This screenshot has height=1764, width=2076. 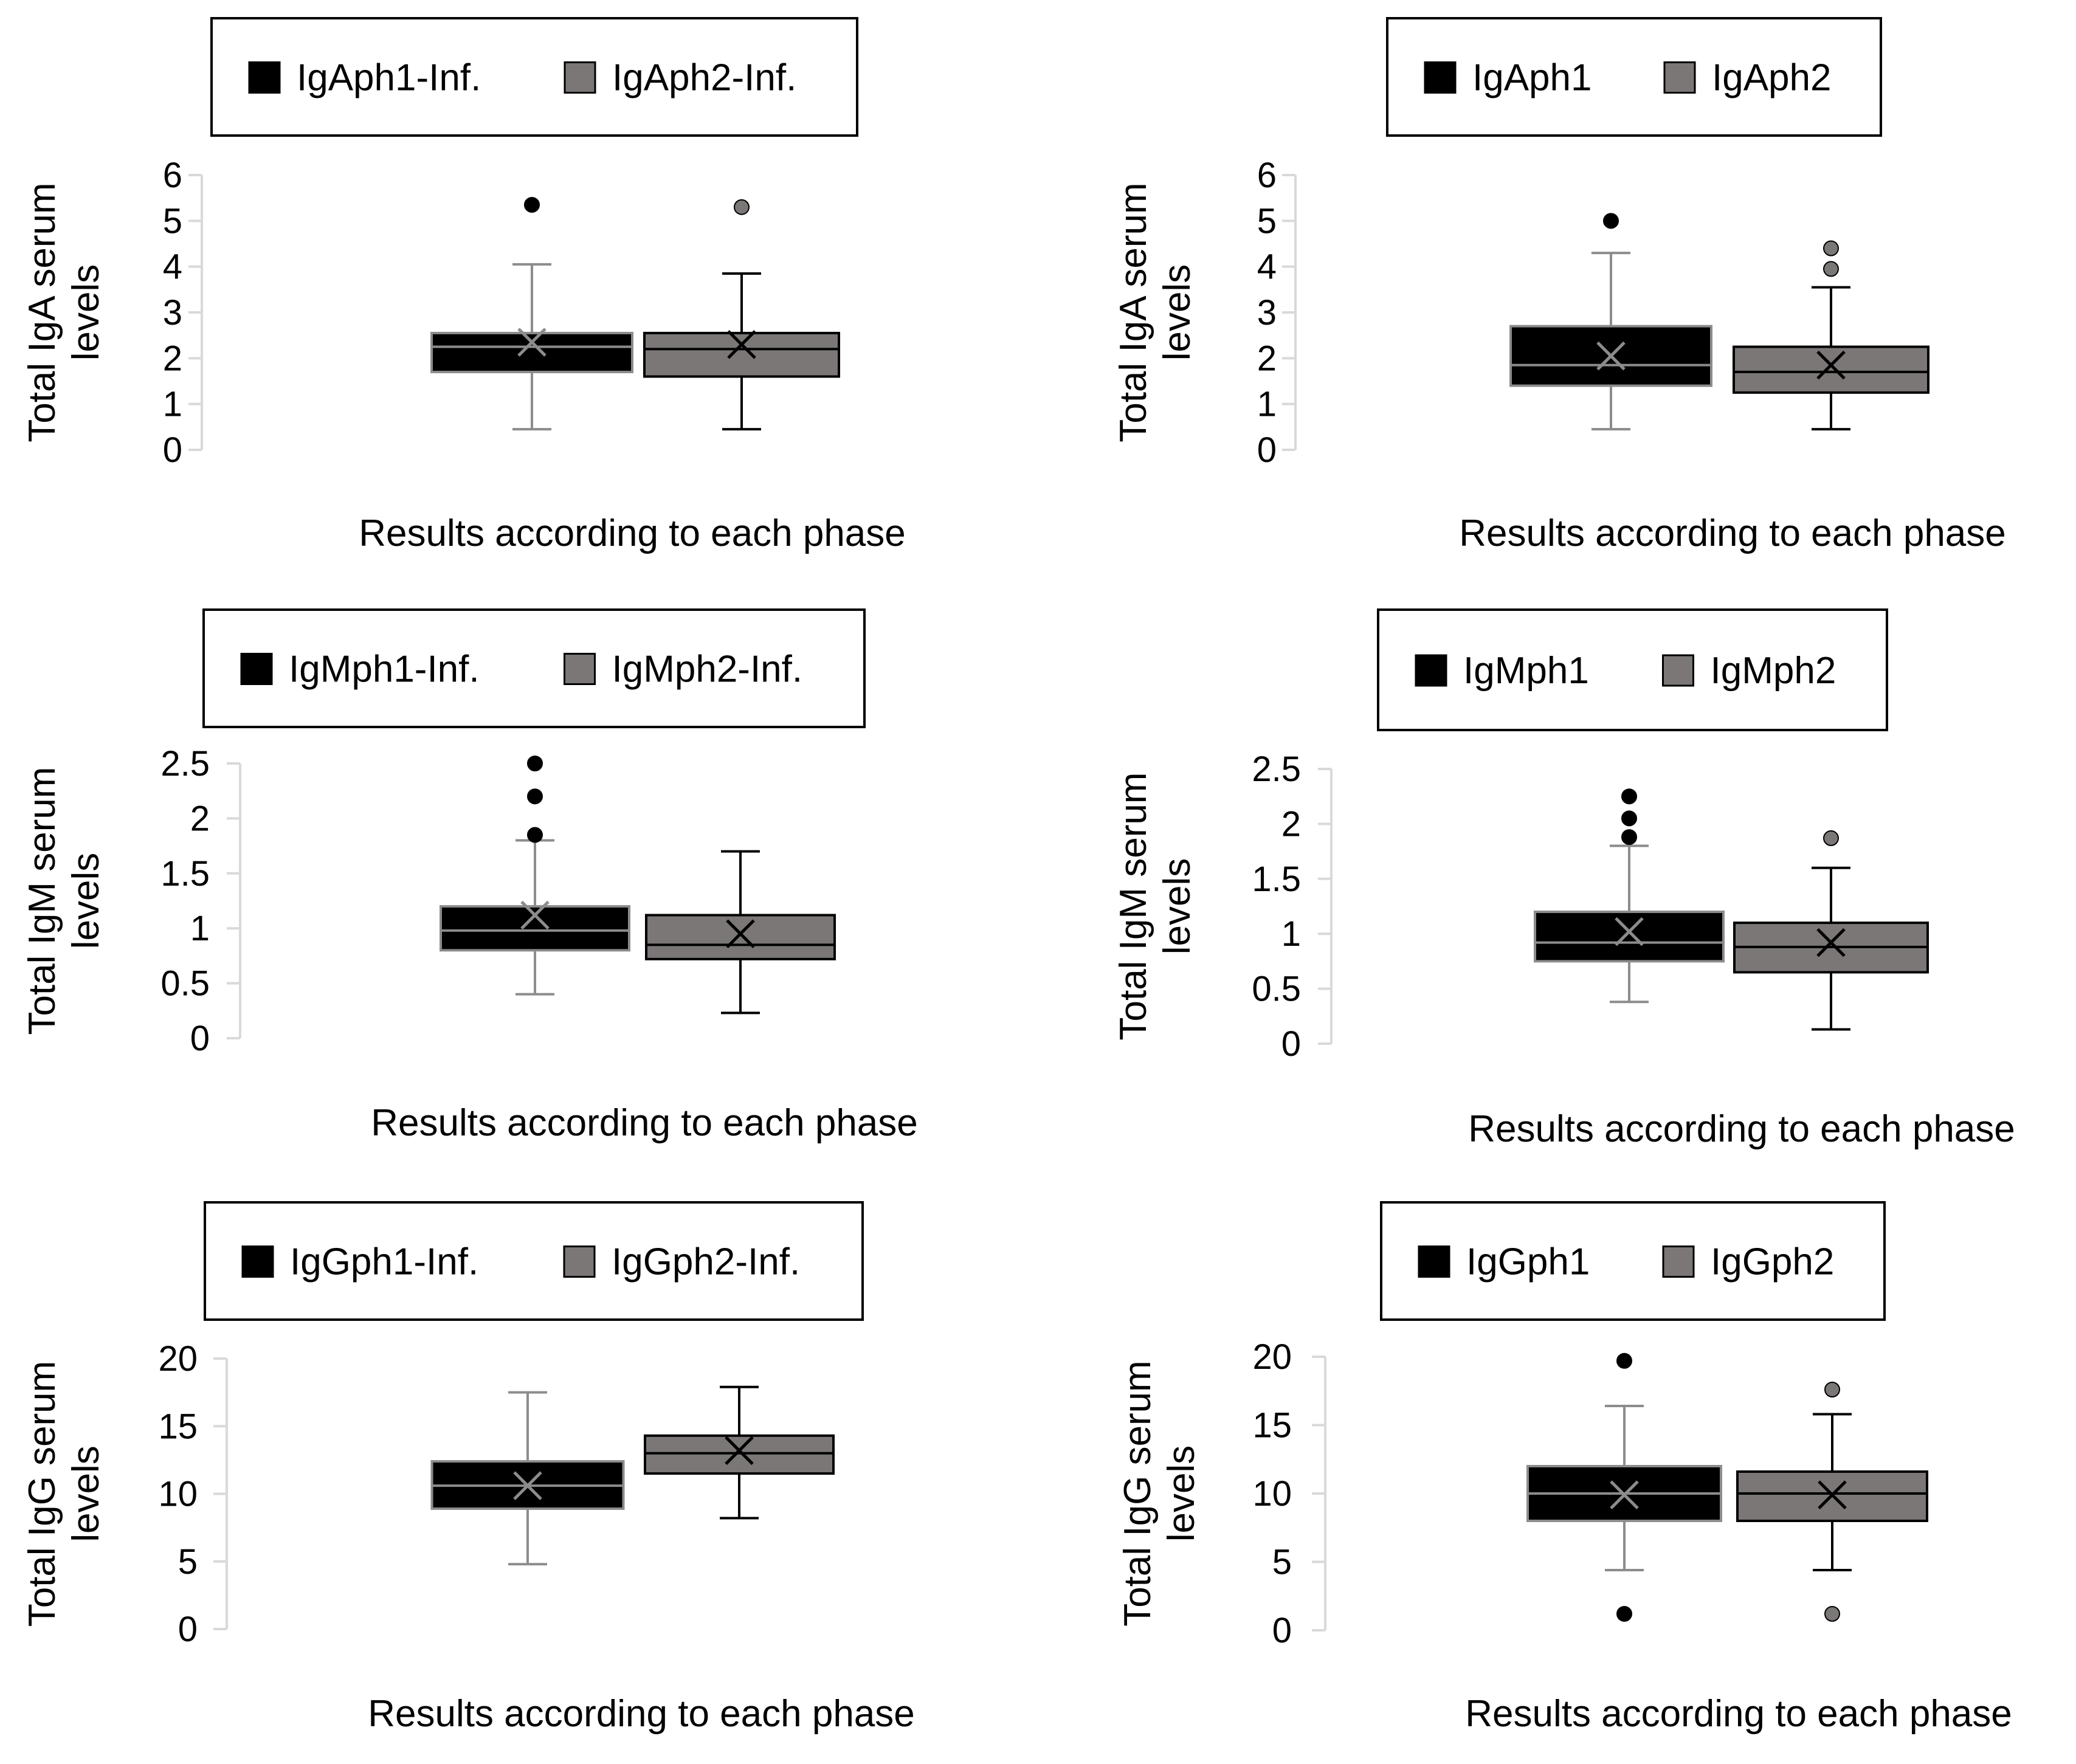 I want to click on legend-label-phase1: IgGph1-Inf., so click(x=384, y=1262).